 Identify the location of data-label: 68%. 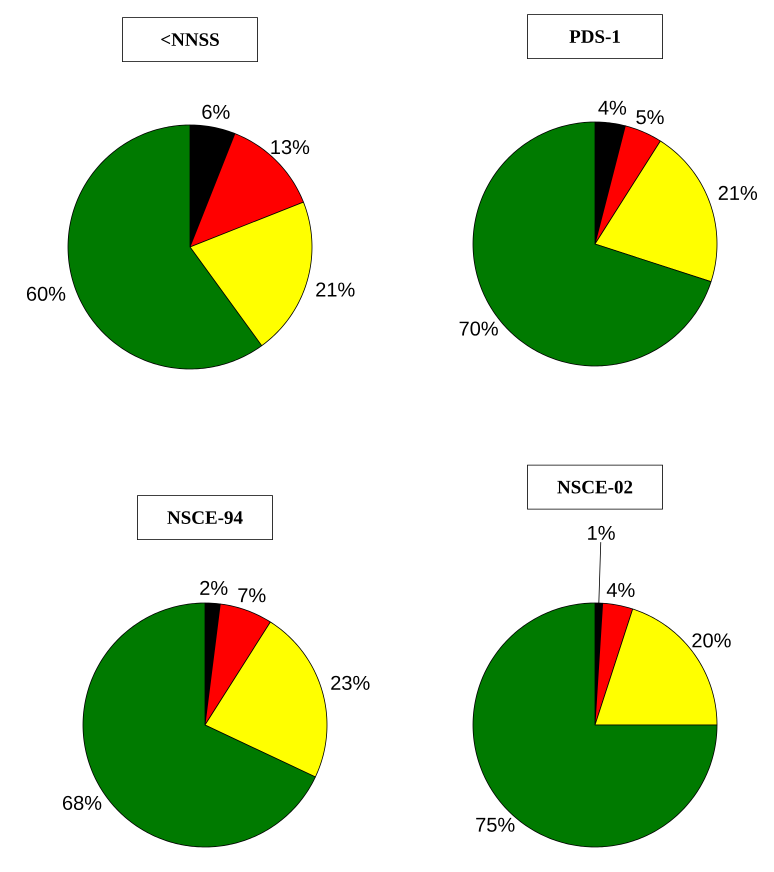
(82, 803).